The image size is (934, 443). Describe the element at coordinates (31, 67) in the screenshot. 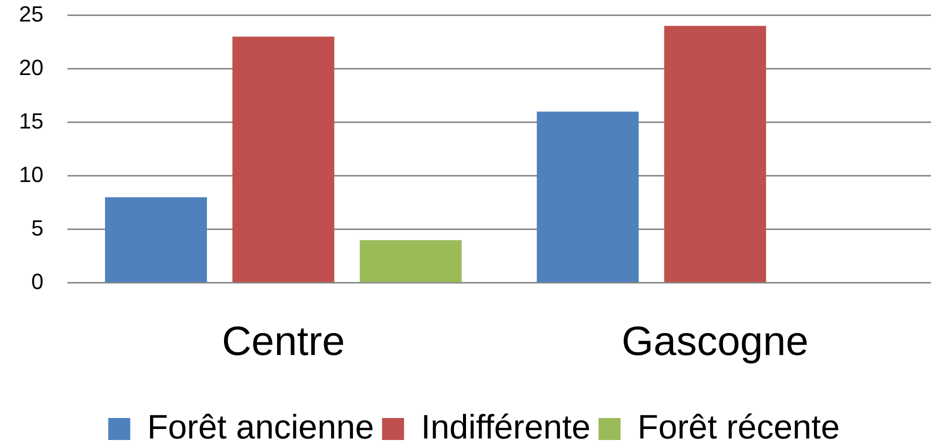

I see `y-tick-label: 20` at that location.